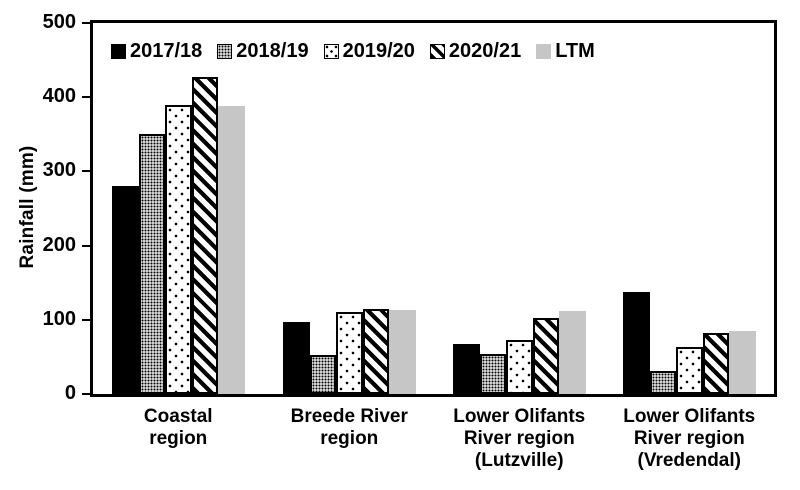  What do you see at coordinates (118, 51) in the screenshot?
I see `legend-swatch-solid-black-icon` at bounding box center [118, 51].